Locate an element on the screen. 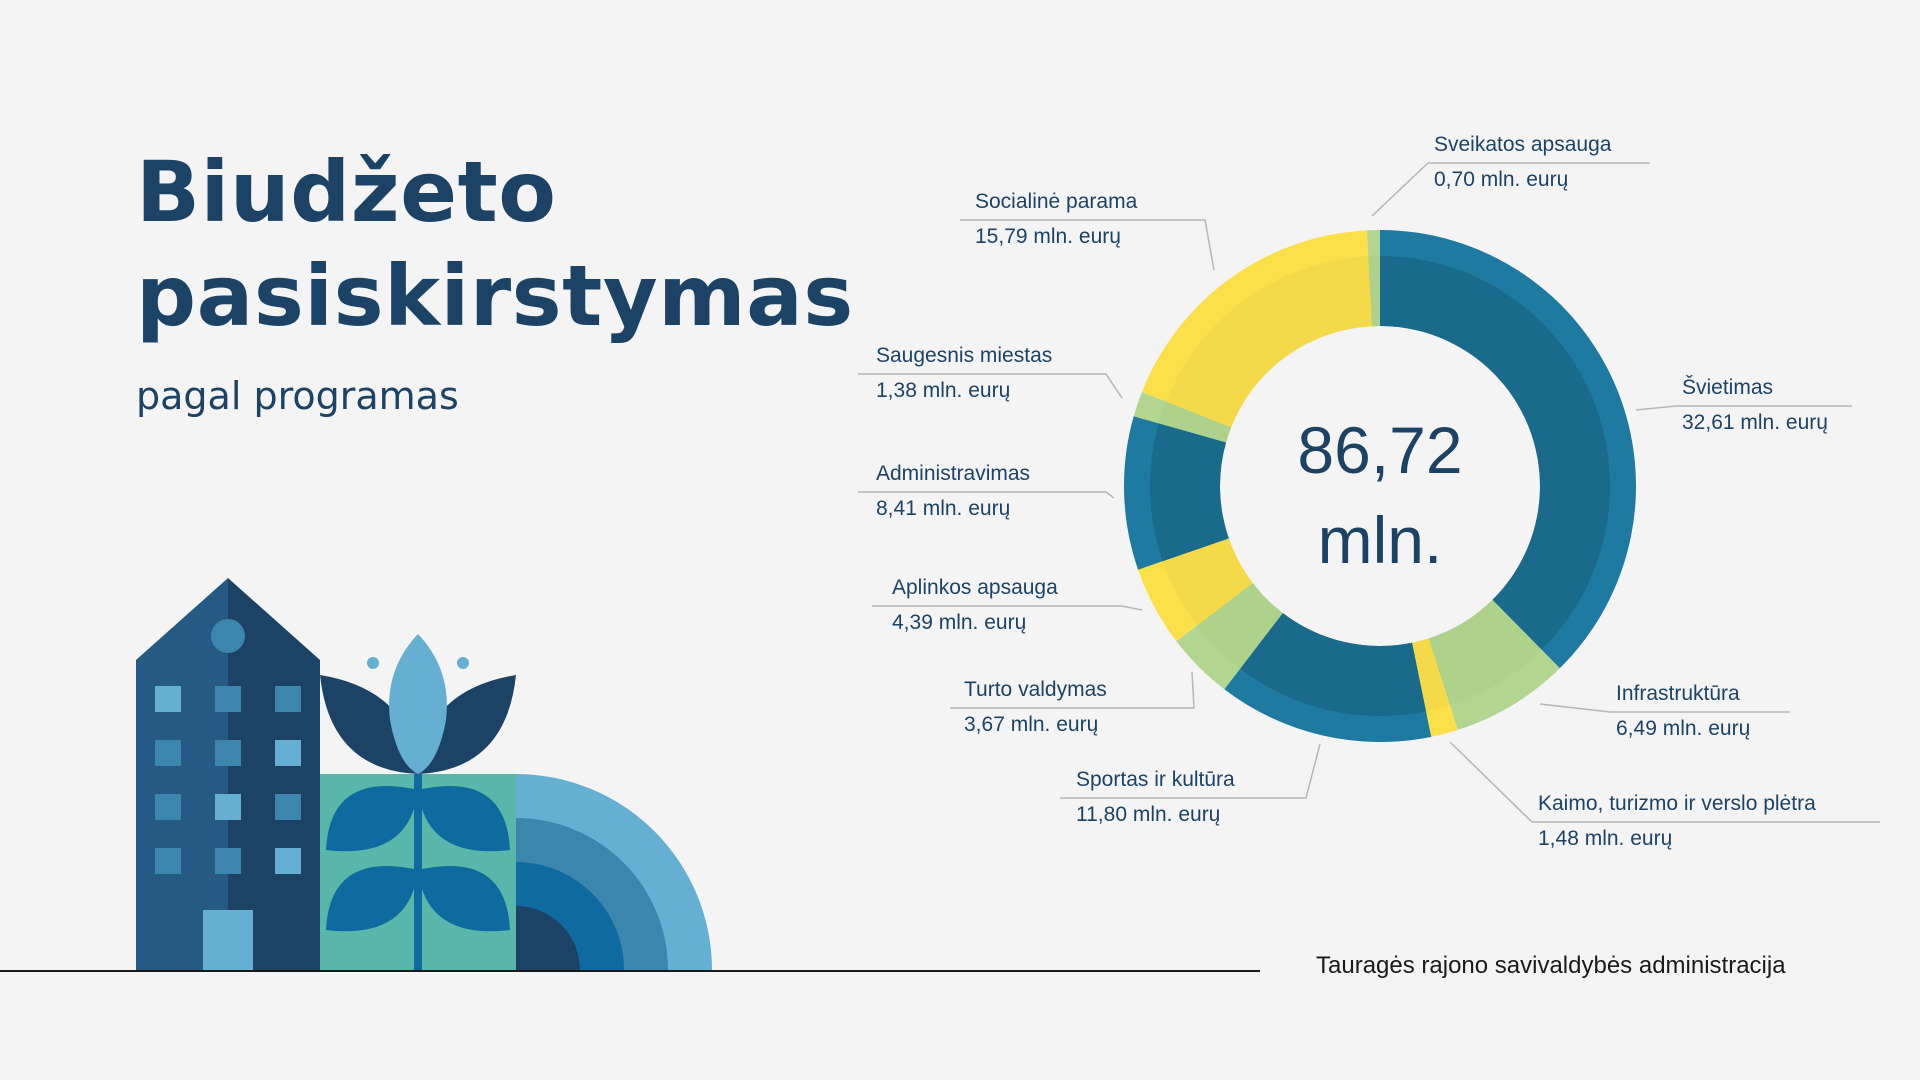 This screenshot has width=1920, height=1080. page-subtitle: pagal programas is located at coordinates (297, 396).